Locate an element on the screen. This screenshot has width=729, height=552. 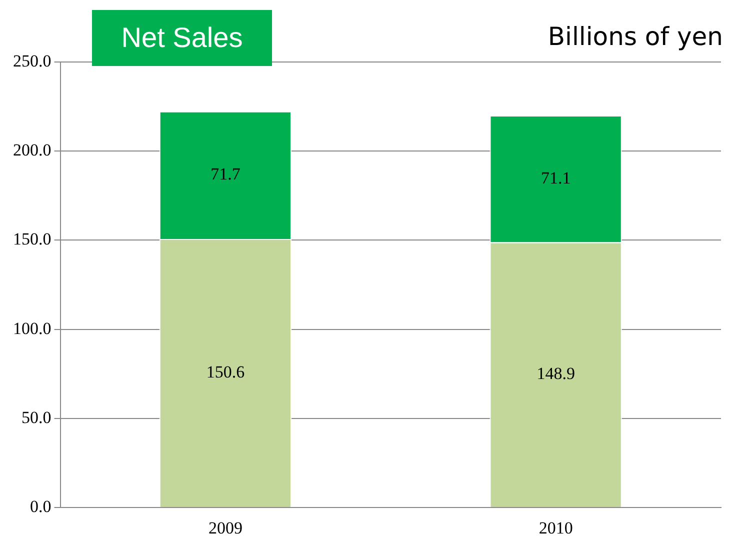
y-tick-label: 200.0 is located at coordinates (32, 150).